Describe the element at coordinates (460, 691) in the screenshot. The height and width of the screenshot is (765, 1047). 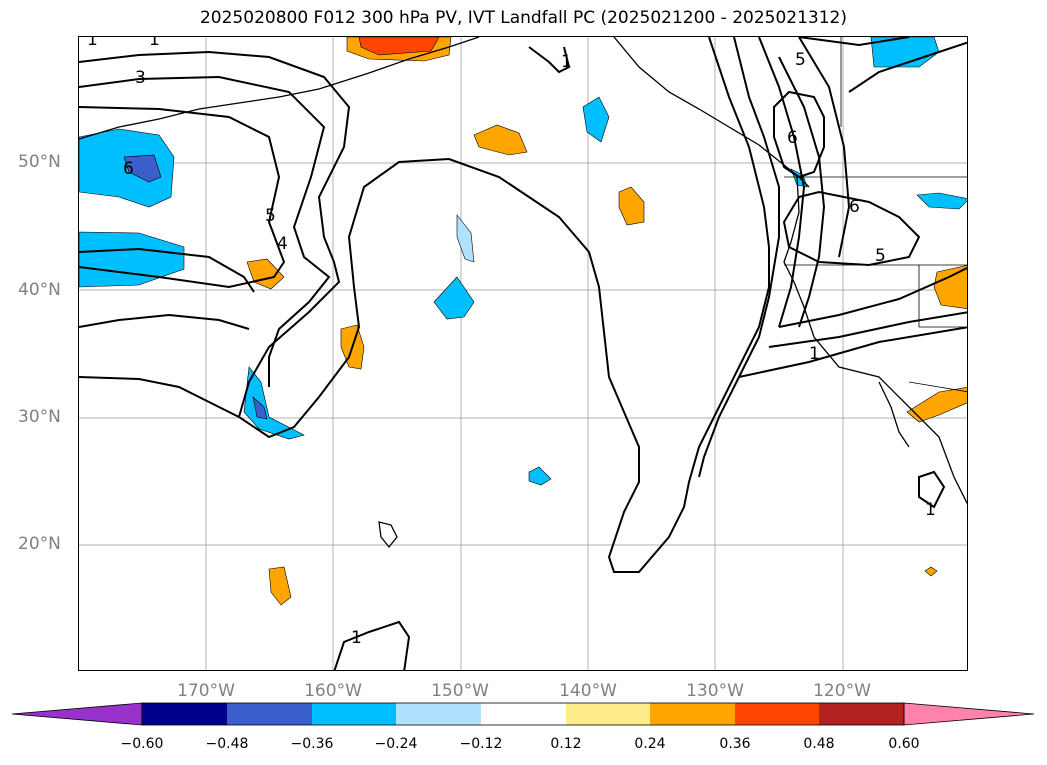
I see `lon-label-150w: 150°W` at that location.